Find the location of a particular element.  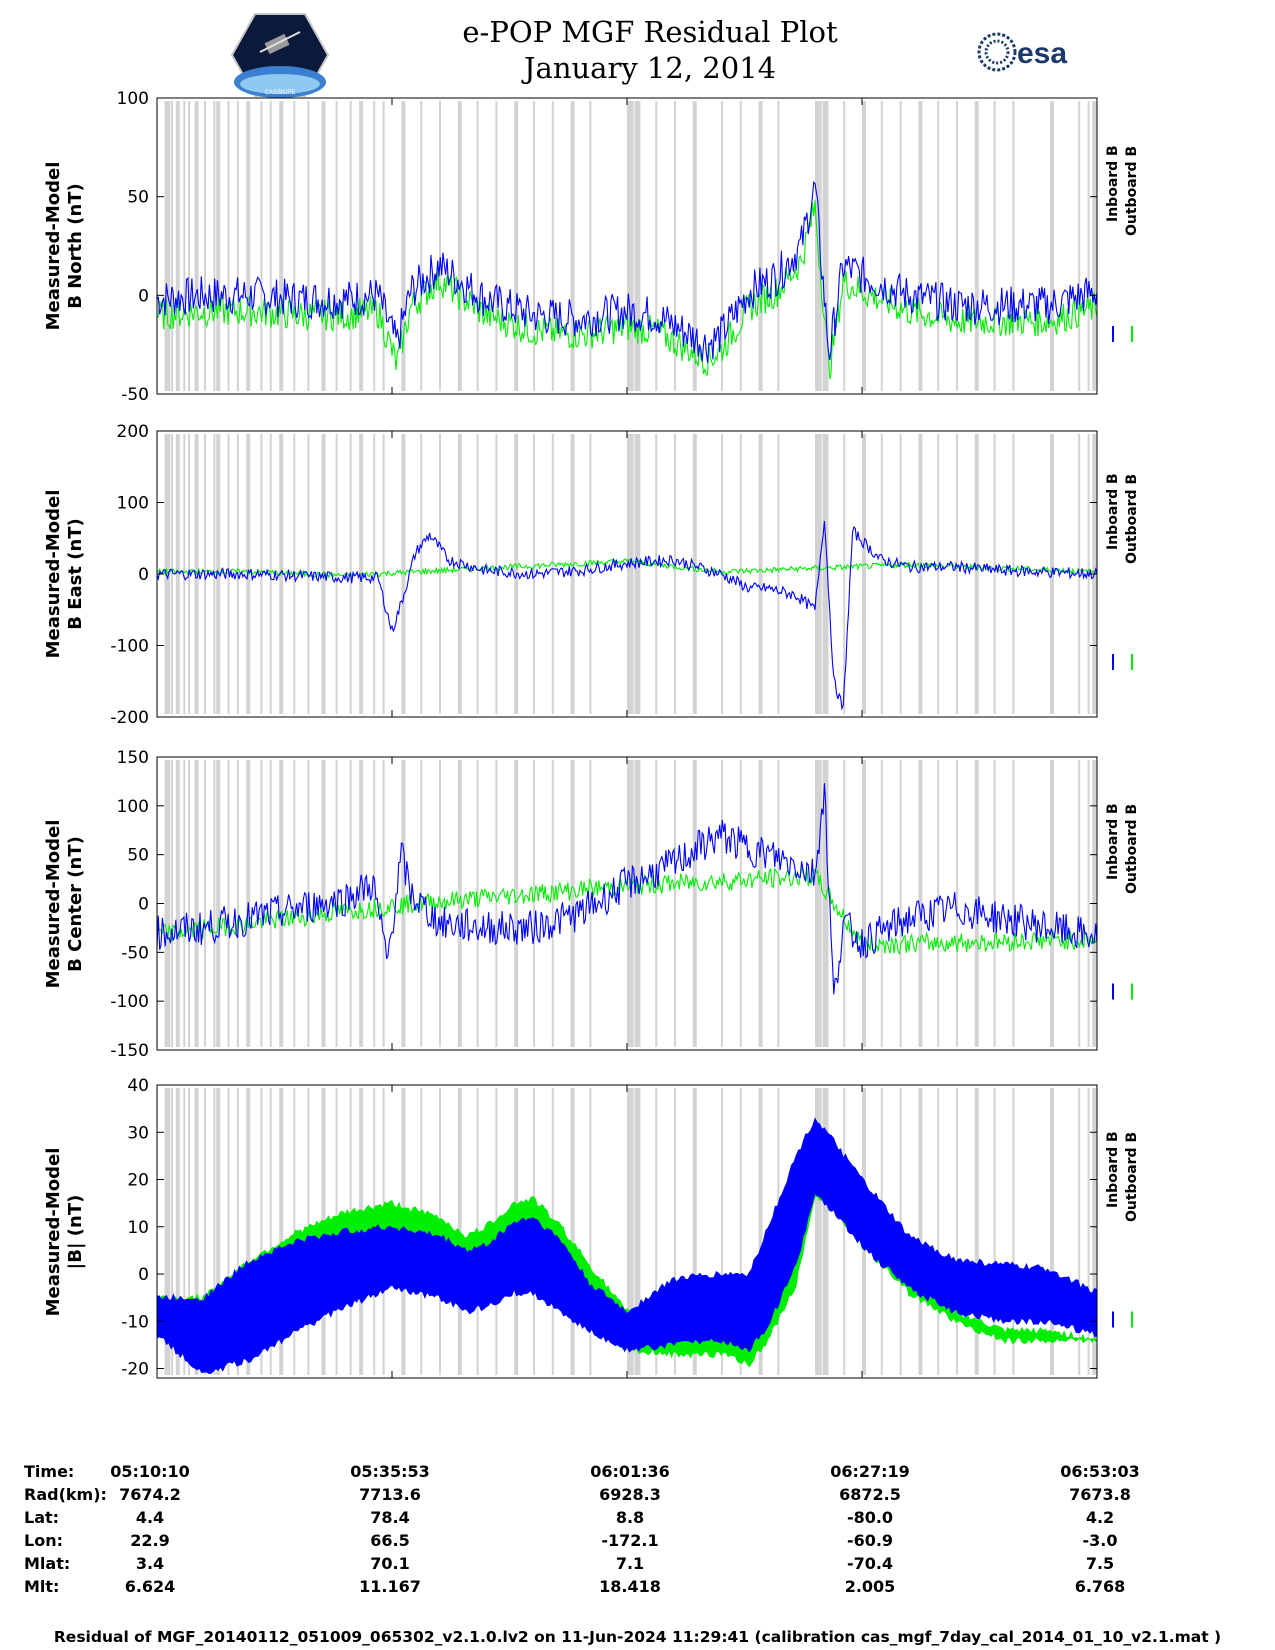

ephemeris-row-label: Mlt: is located at coordinates (42, 1586).